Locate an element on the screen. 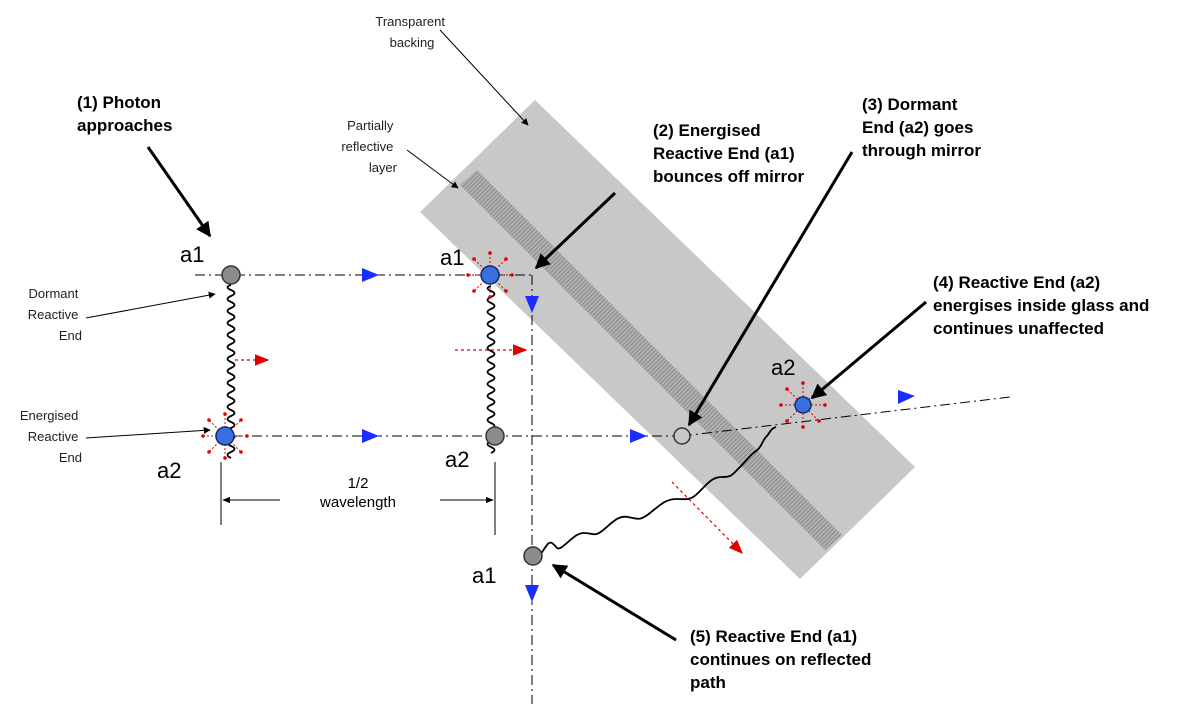 This screenshot has width=1182, height=704. dormant-end-a2-entry is located at coordinates (682, 436).